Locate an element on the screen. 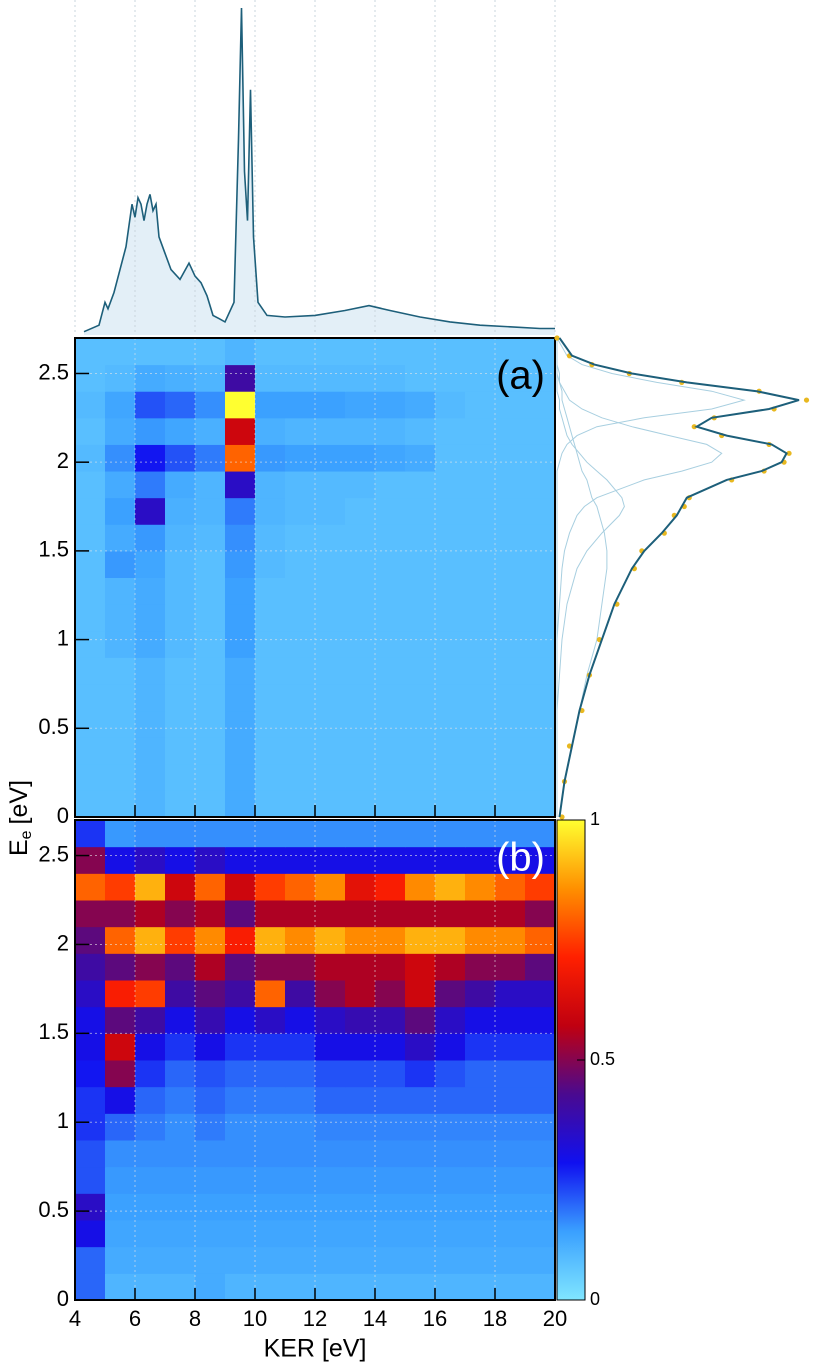 The height and width of the screenshot is (1368, 830). colorbar-label: 0.5 is located at coordinates (602, 1059).